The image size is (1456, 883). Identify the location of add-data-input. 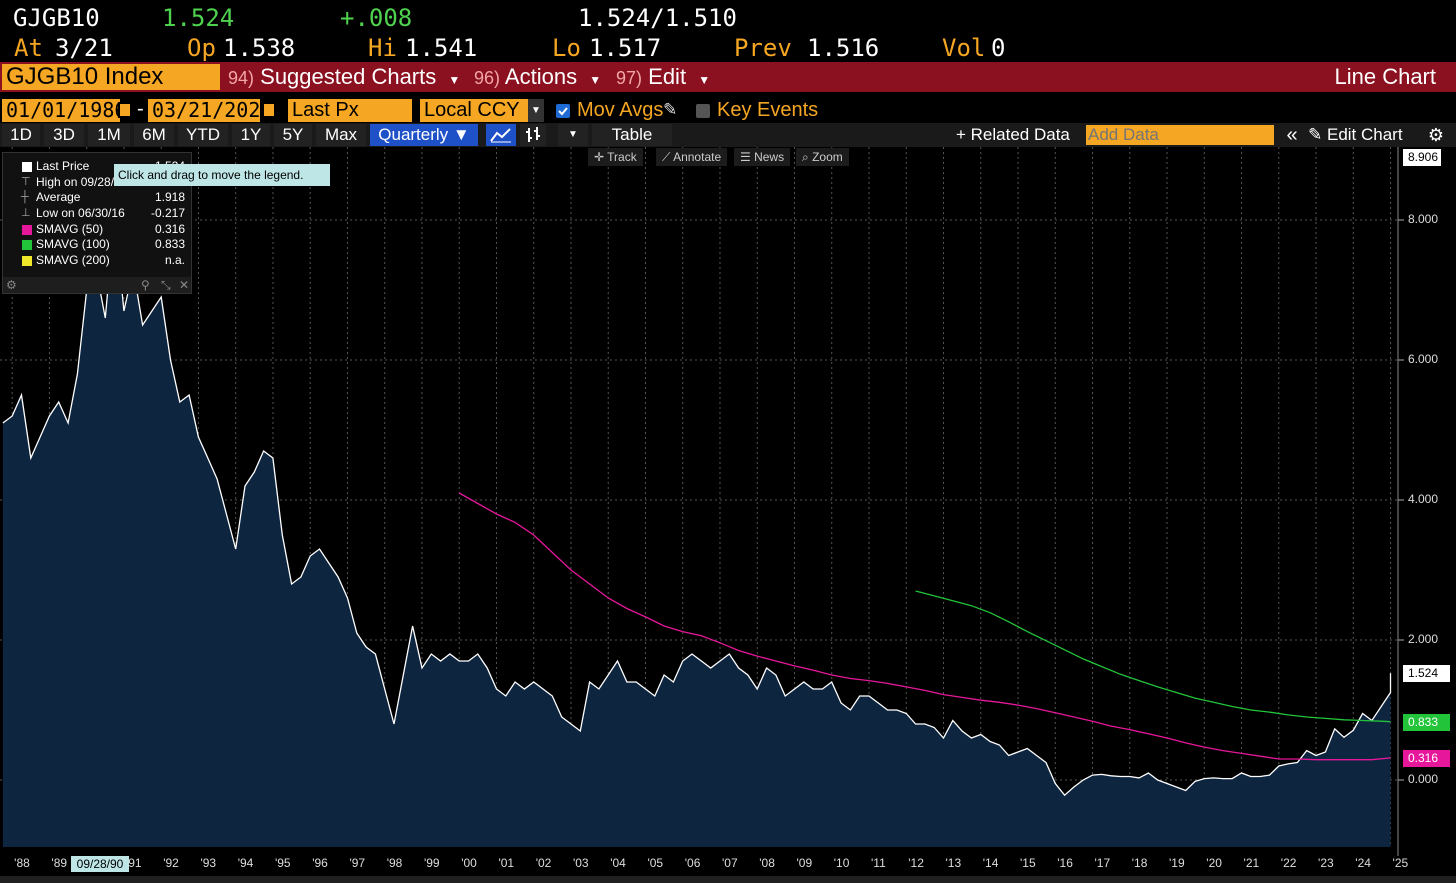
(1180, 135).